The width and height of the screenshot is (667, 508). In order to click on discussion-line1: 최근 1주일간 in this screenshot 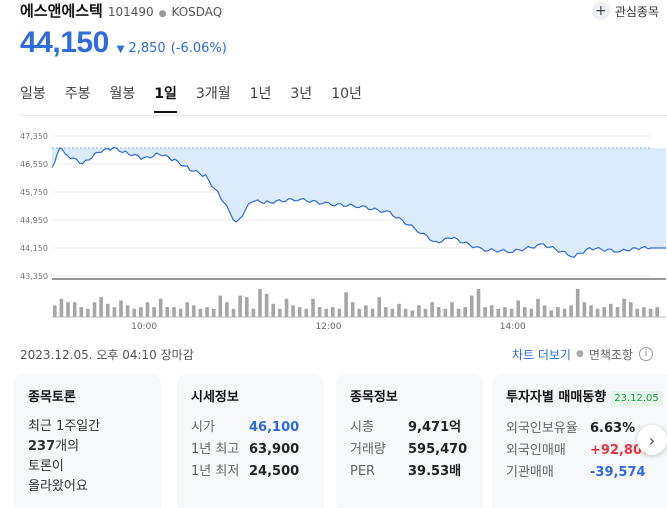, I will do `click(64, 426)`.